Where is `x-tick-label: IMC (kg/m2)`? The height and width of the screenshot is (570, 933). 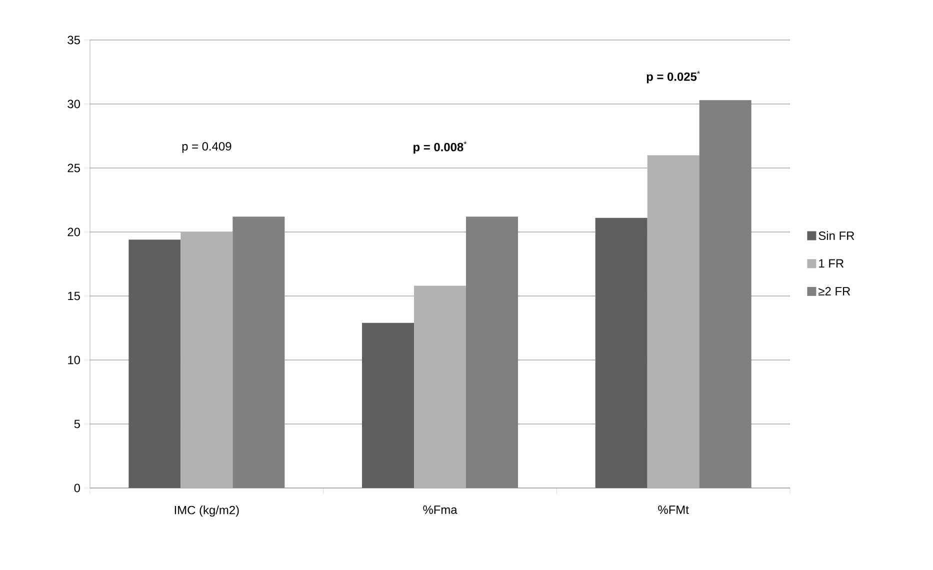
x-tick-label: IMC (kg/m2) is located at coordinates (206, 511).